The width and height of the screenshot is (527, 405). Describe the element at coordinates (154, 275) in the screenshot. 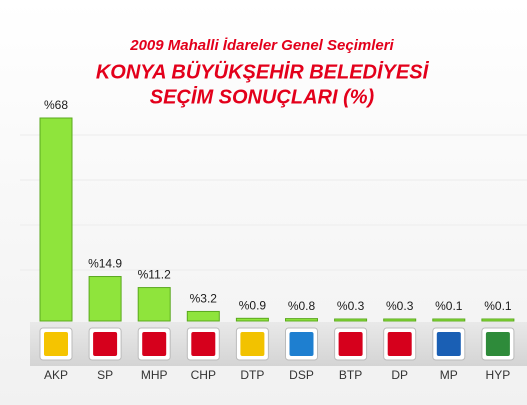

I see `value-label: %11.2` at that location.